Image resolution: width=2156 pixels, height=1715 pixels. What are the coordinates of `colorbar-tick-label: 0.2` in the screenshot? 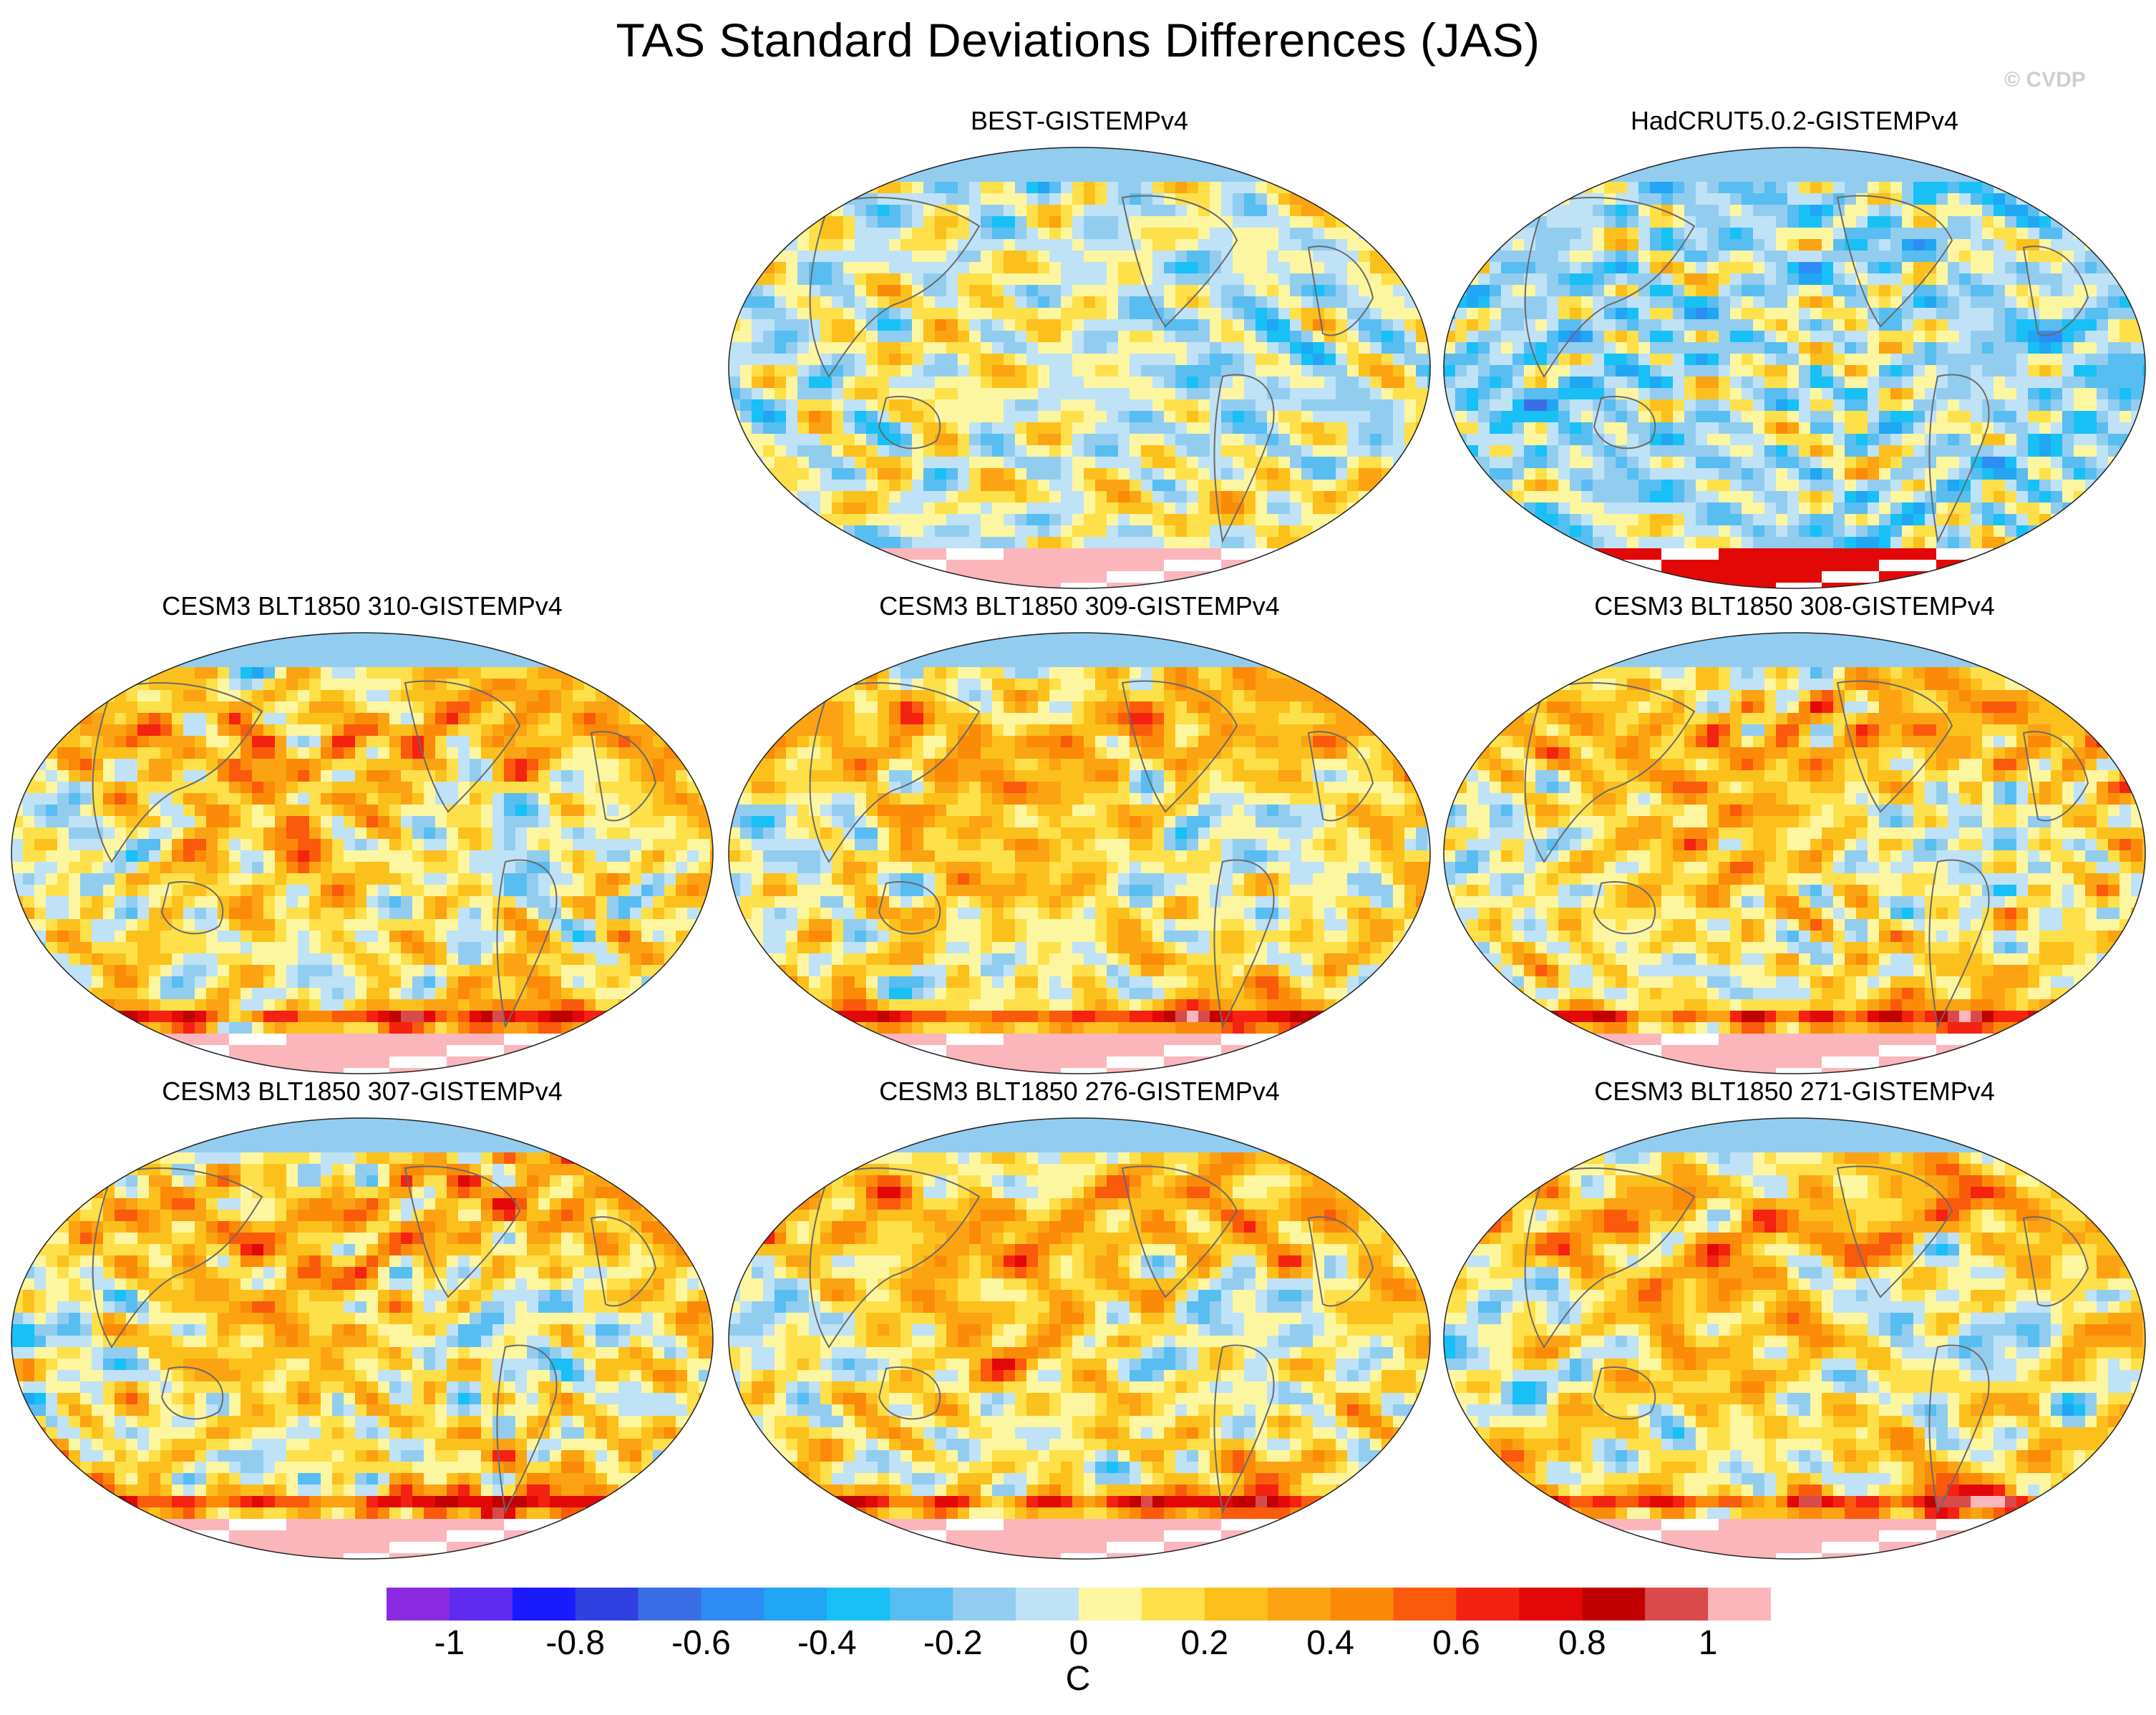 It's located at (1204, 1643).